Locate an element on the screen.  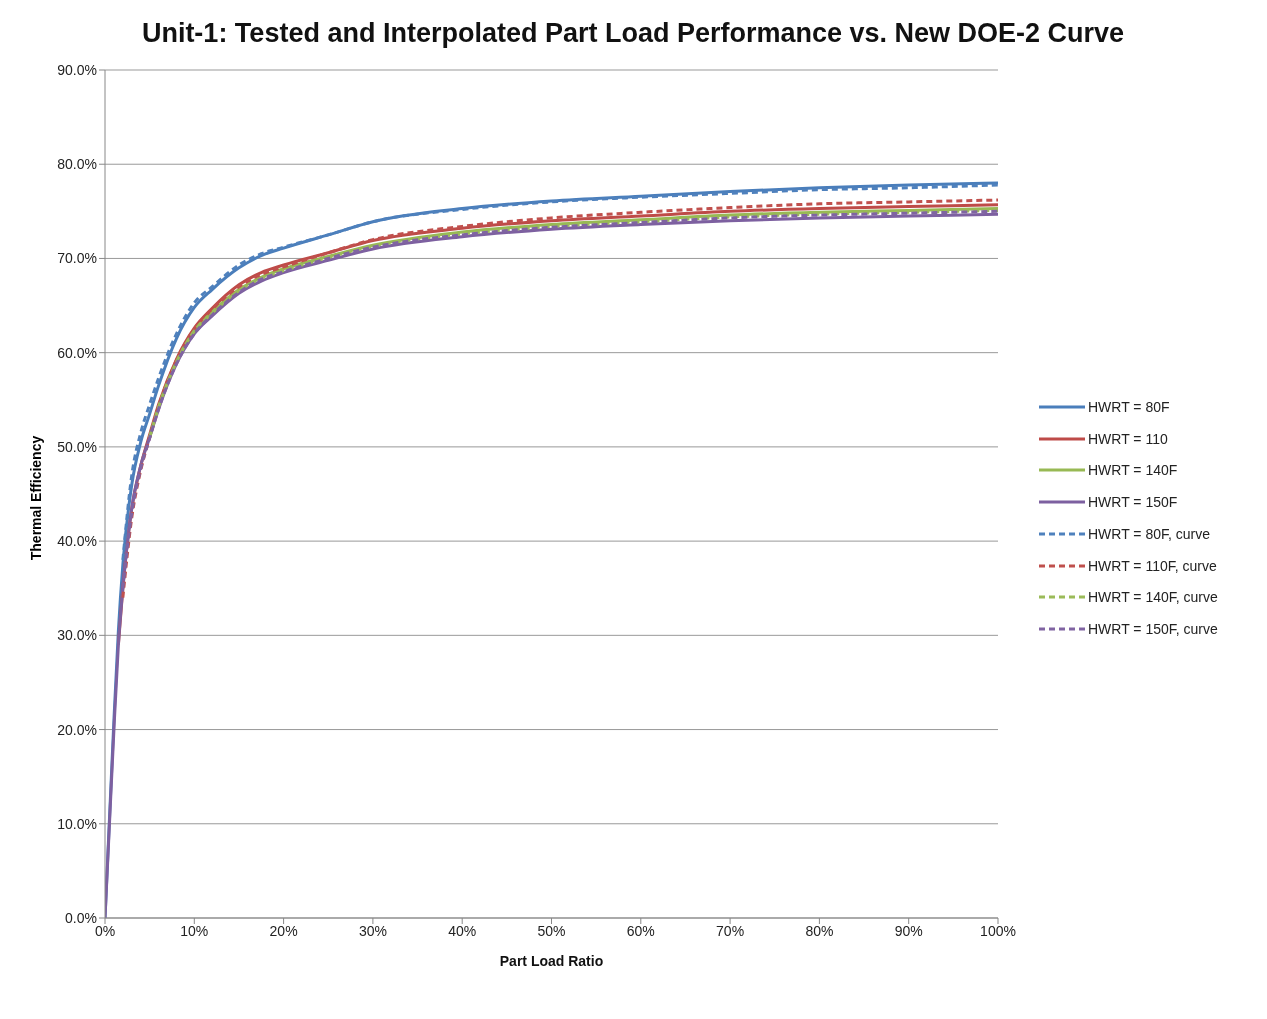
x-tick-label: 70% is located at coordinates (730, 930).